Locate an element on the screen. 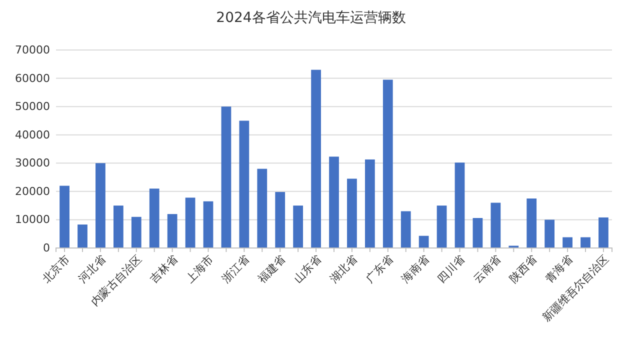  y-tick-label: 70000 is located at coordinates (32, 50).